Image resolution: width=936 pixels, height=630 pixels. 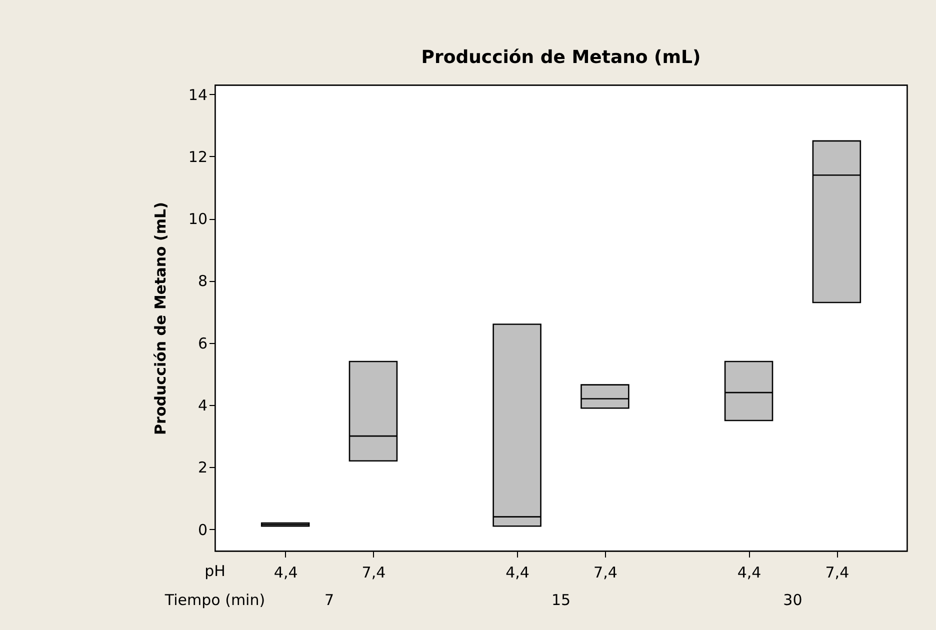 I want to click on y-tick-label: 8, so click(x=203, y=281).